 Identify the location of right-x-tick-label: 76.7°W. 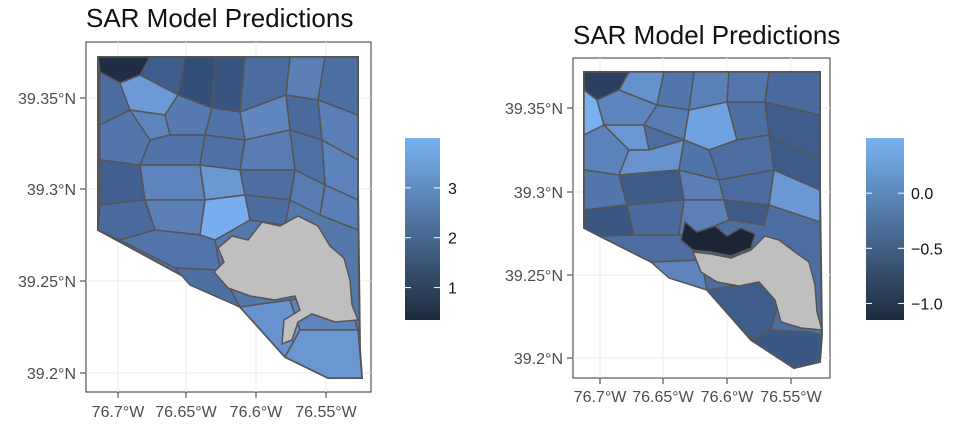
(601, 397).